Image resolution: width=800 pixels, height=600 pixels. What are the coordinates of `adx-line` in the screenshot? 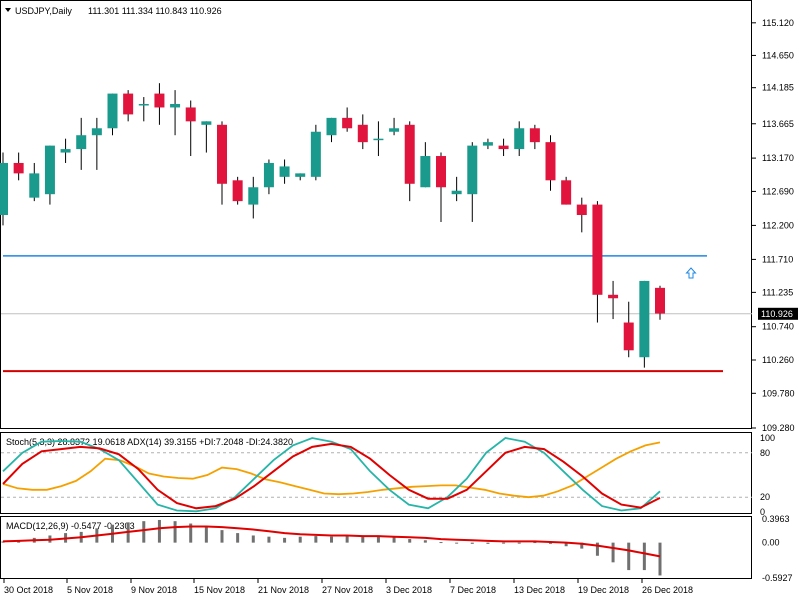 It's located at (331, 470).